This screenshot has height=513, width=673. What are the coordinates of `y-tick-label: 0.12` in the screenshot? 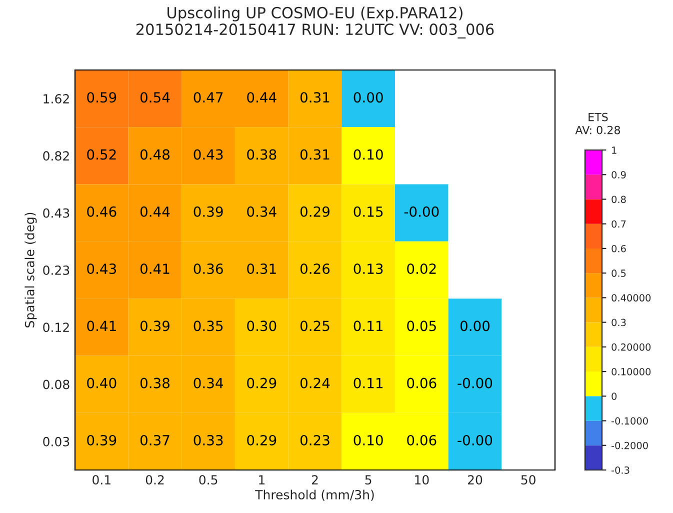 It's located at (56, 327).